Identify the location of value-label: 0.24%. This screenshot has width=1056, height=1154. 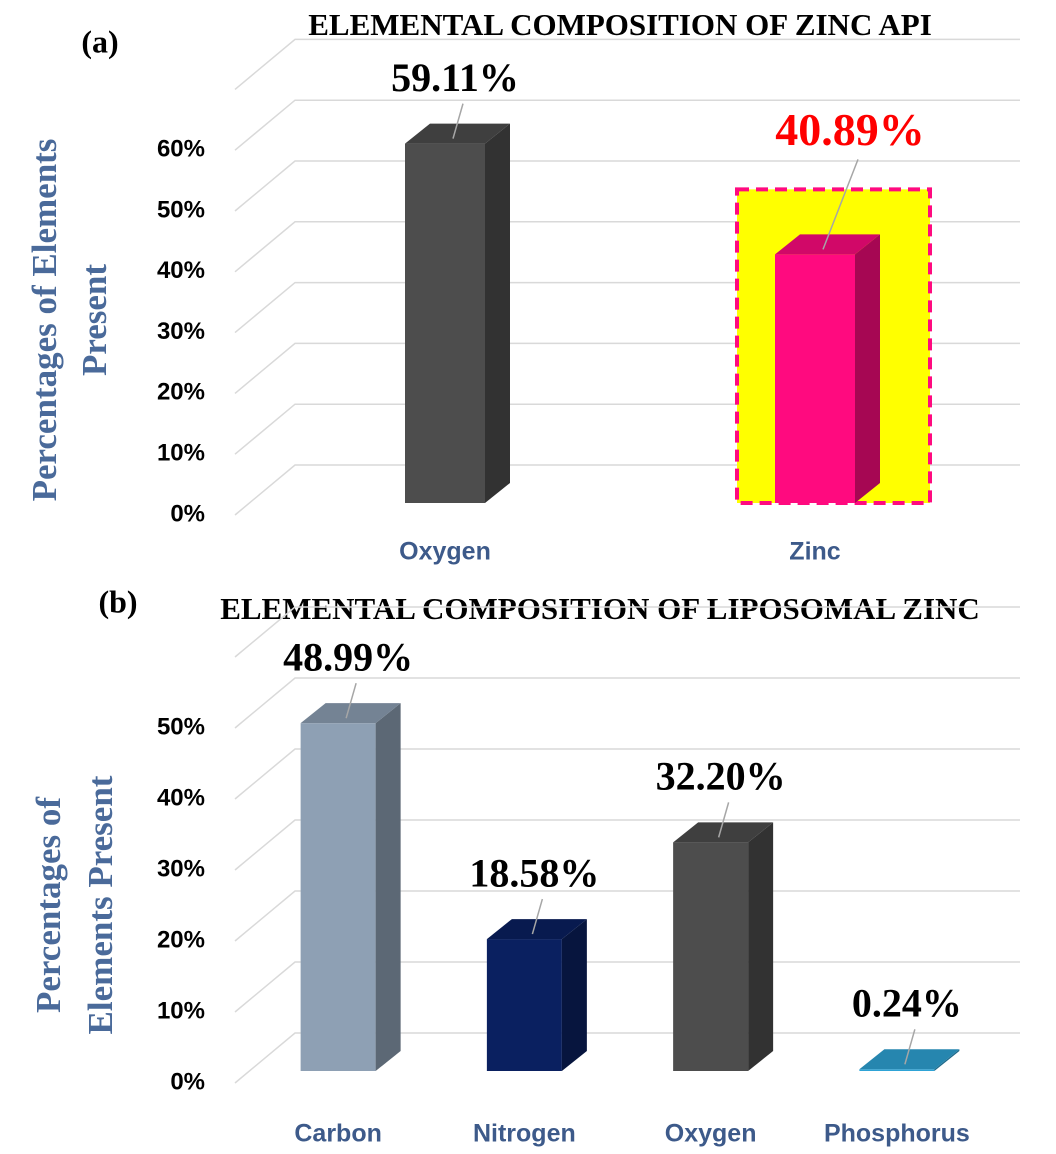
(907, 1002).